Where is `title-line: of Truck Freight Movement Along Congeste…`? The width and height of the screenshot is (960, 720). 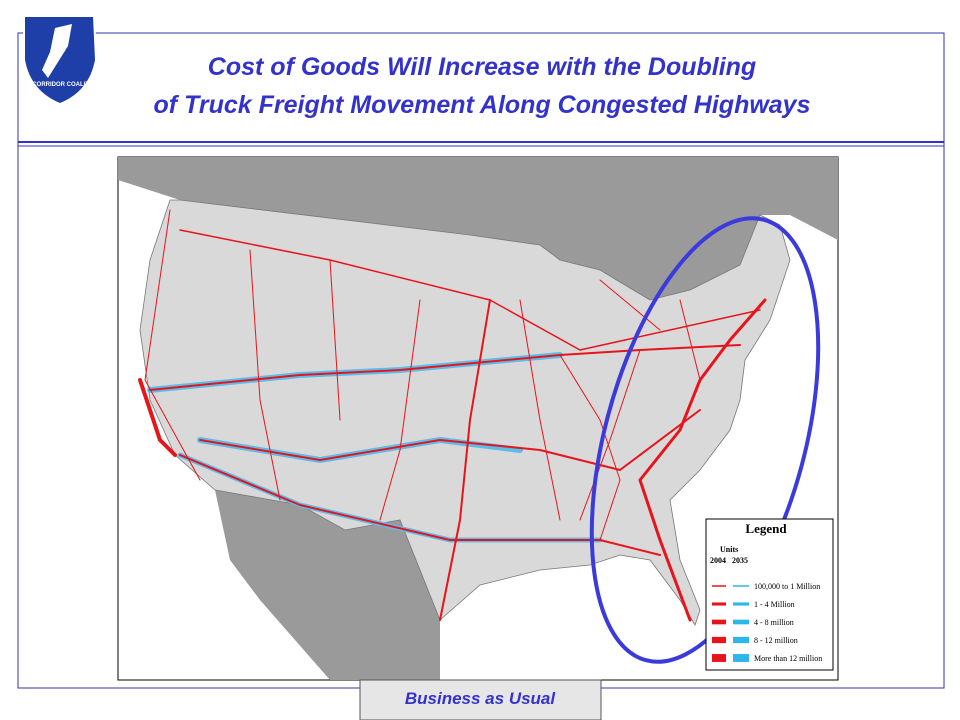
title-line: of Truck Freight Movement Along Congeste… is located at coordinates (481, 105).